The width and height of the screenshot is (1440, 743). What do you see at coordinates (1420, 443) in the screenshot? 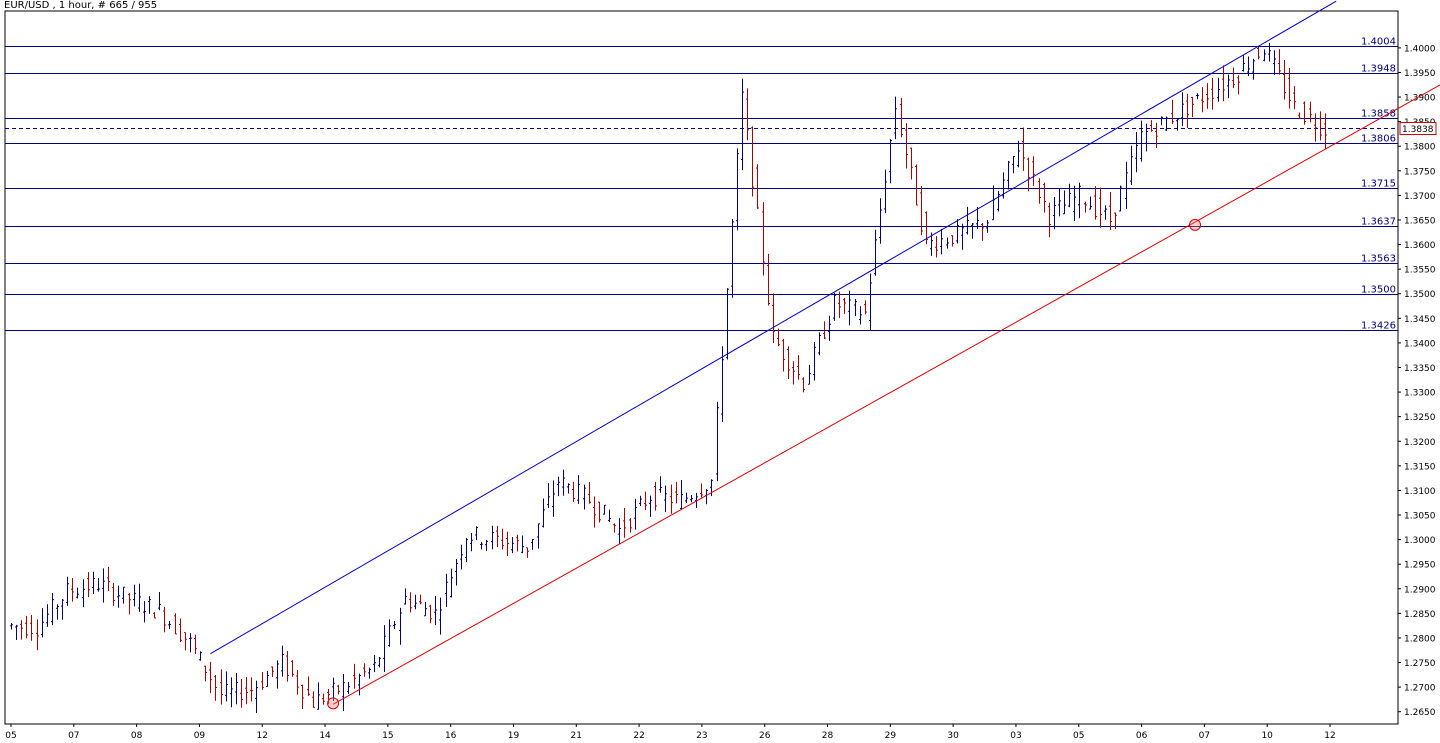
I see `price-tick-label: 1.3200` at bounding box center [1420, 443].